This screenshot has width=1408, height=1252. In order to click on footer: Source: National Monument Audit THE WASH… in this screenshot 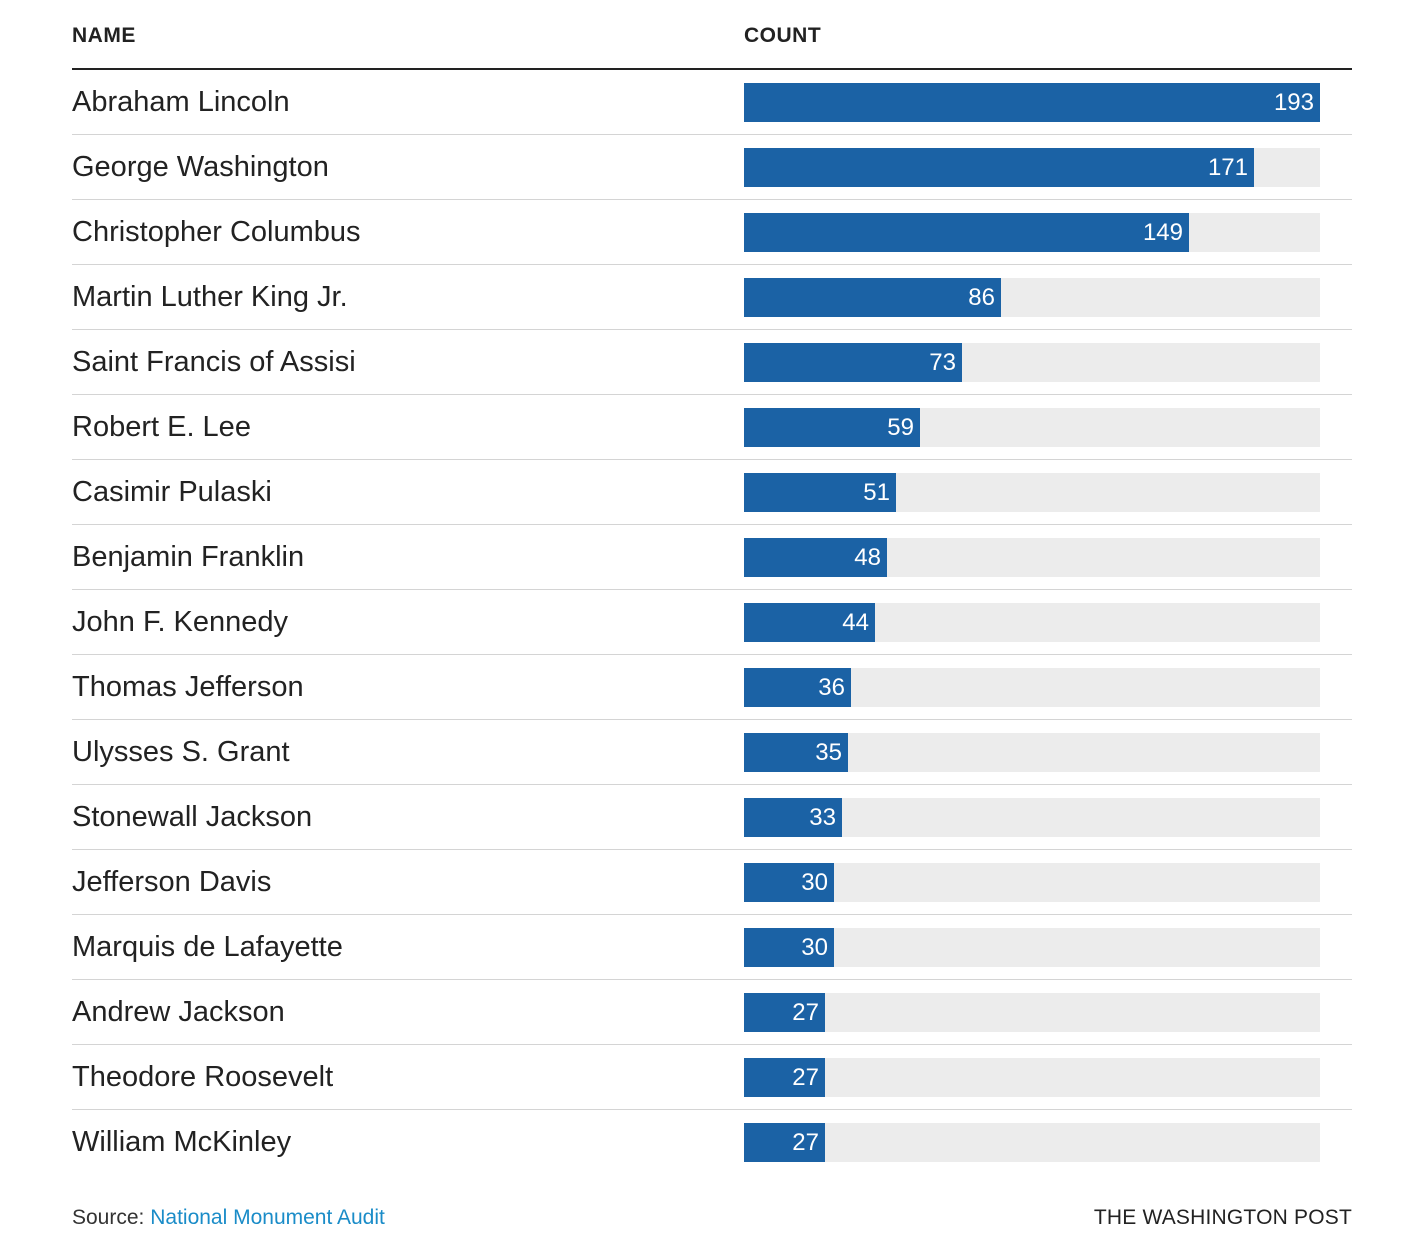, I will do `click(712, 1218)`.